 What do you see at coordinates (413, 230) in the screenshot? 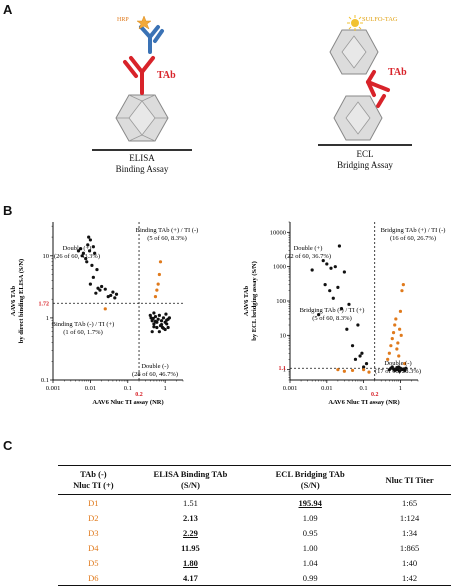
I see `quadrant-top-right-line1: Bridging TAb (+) / TI (-)` at bounding box center [413, 230].